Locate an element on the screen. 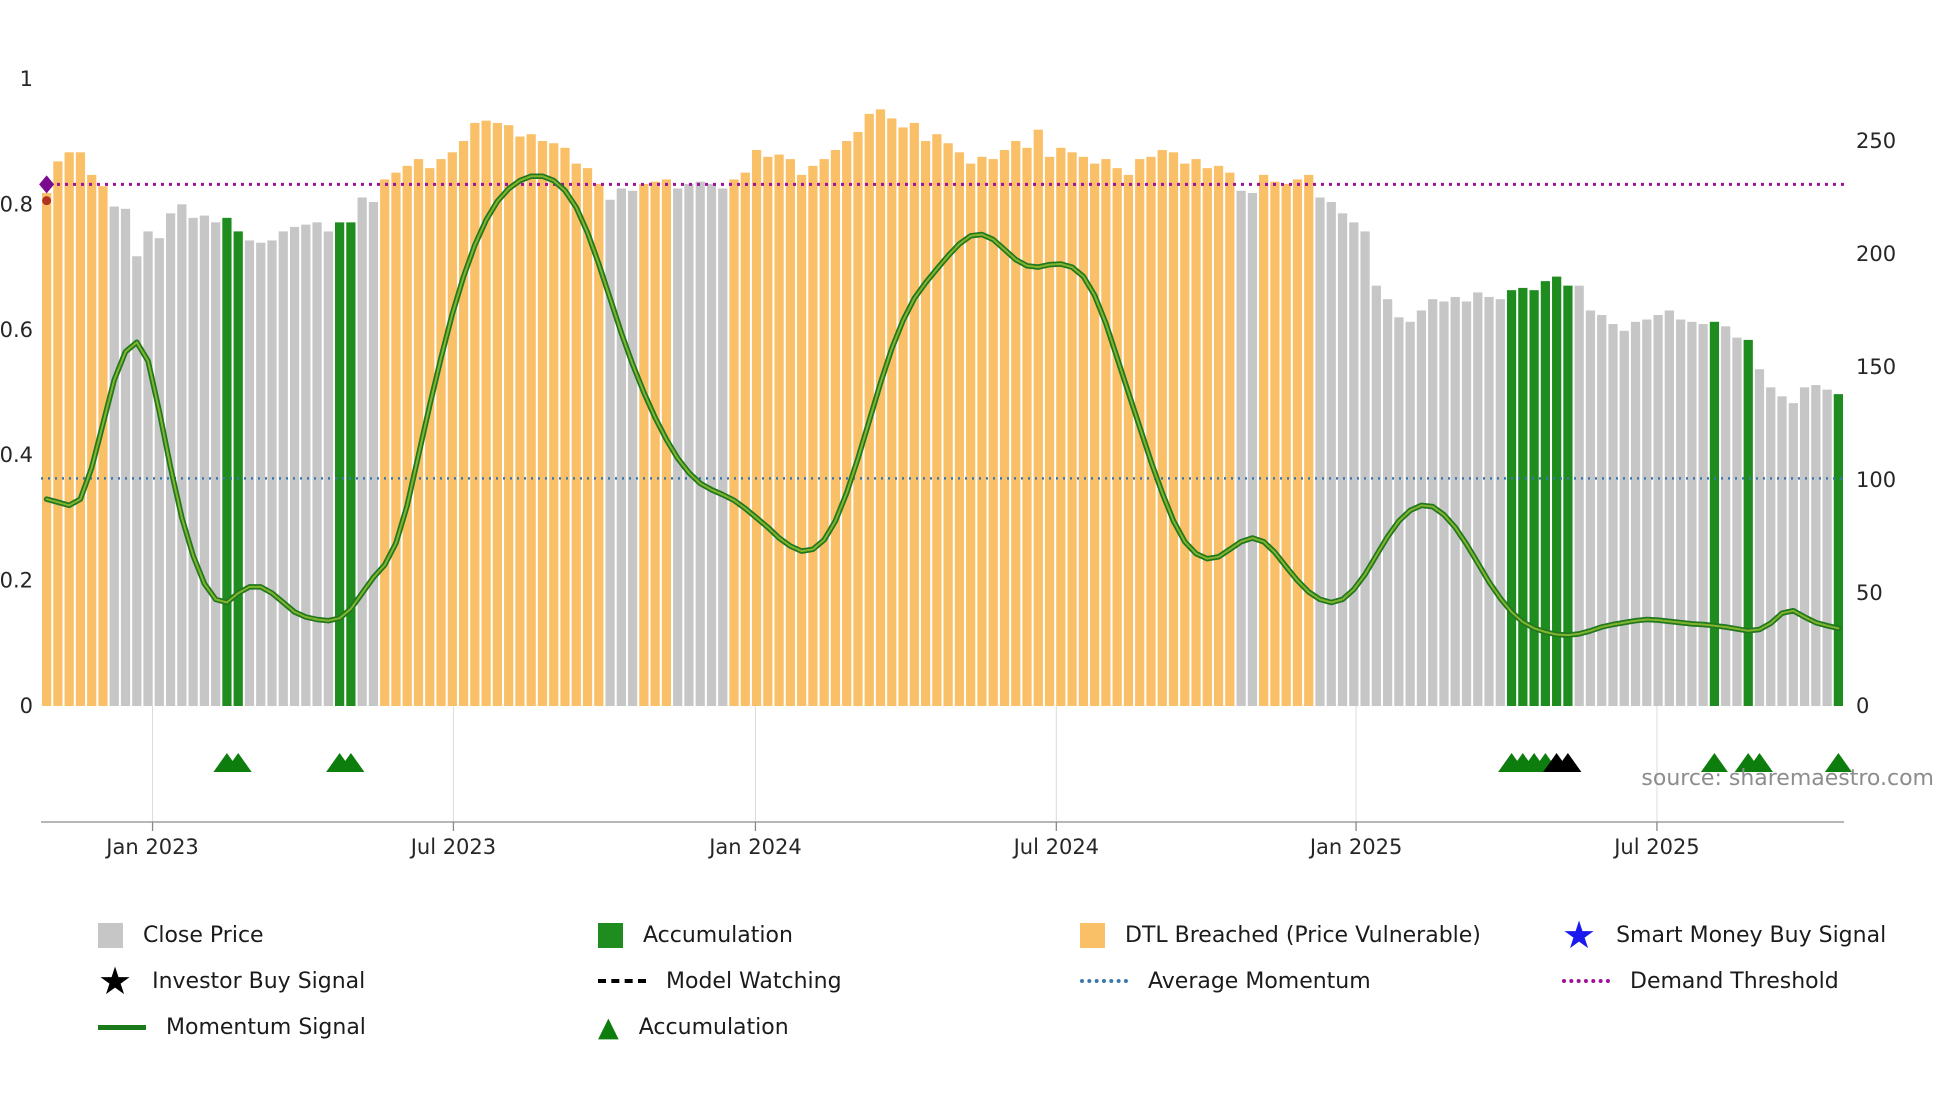 The width and height of the screenshot is (1960, 1102). legend-item-close-price: Close Price is located at coordinates (348, 935).